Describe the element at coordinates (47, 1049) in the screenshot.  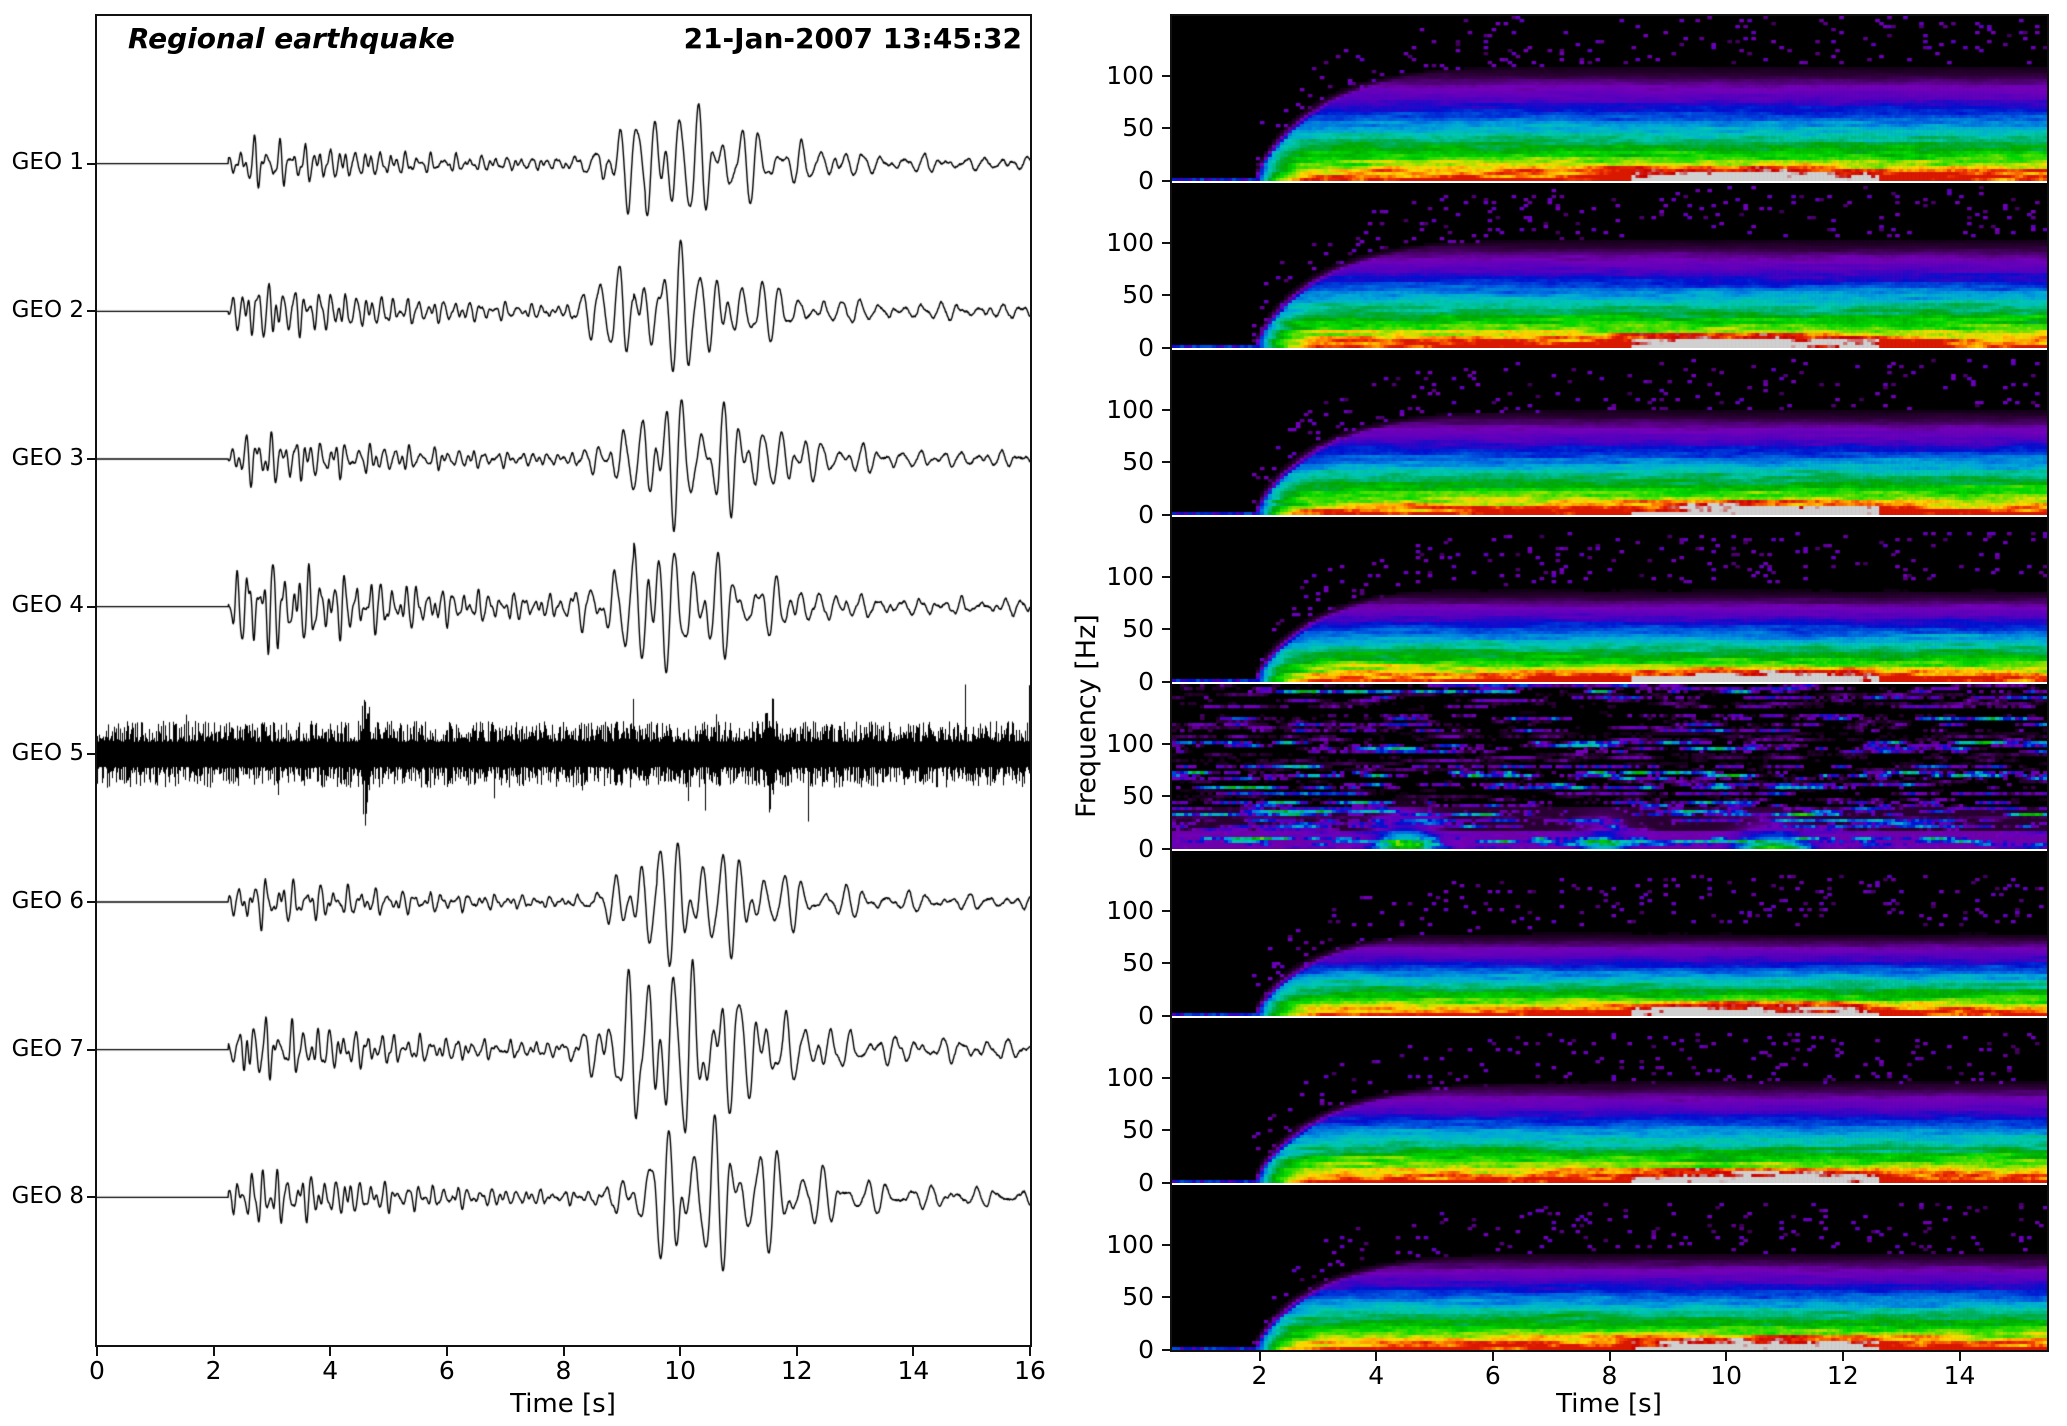
I see `trace-label-geo-7: GEO 7` at that location.